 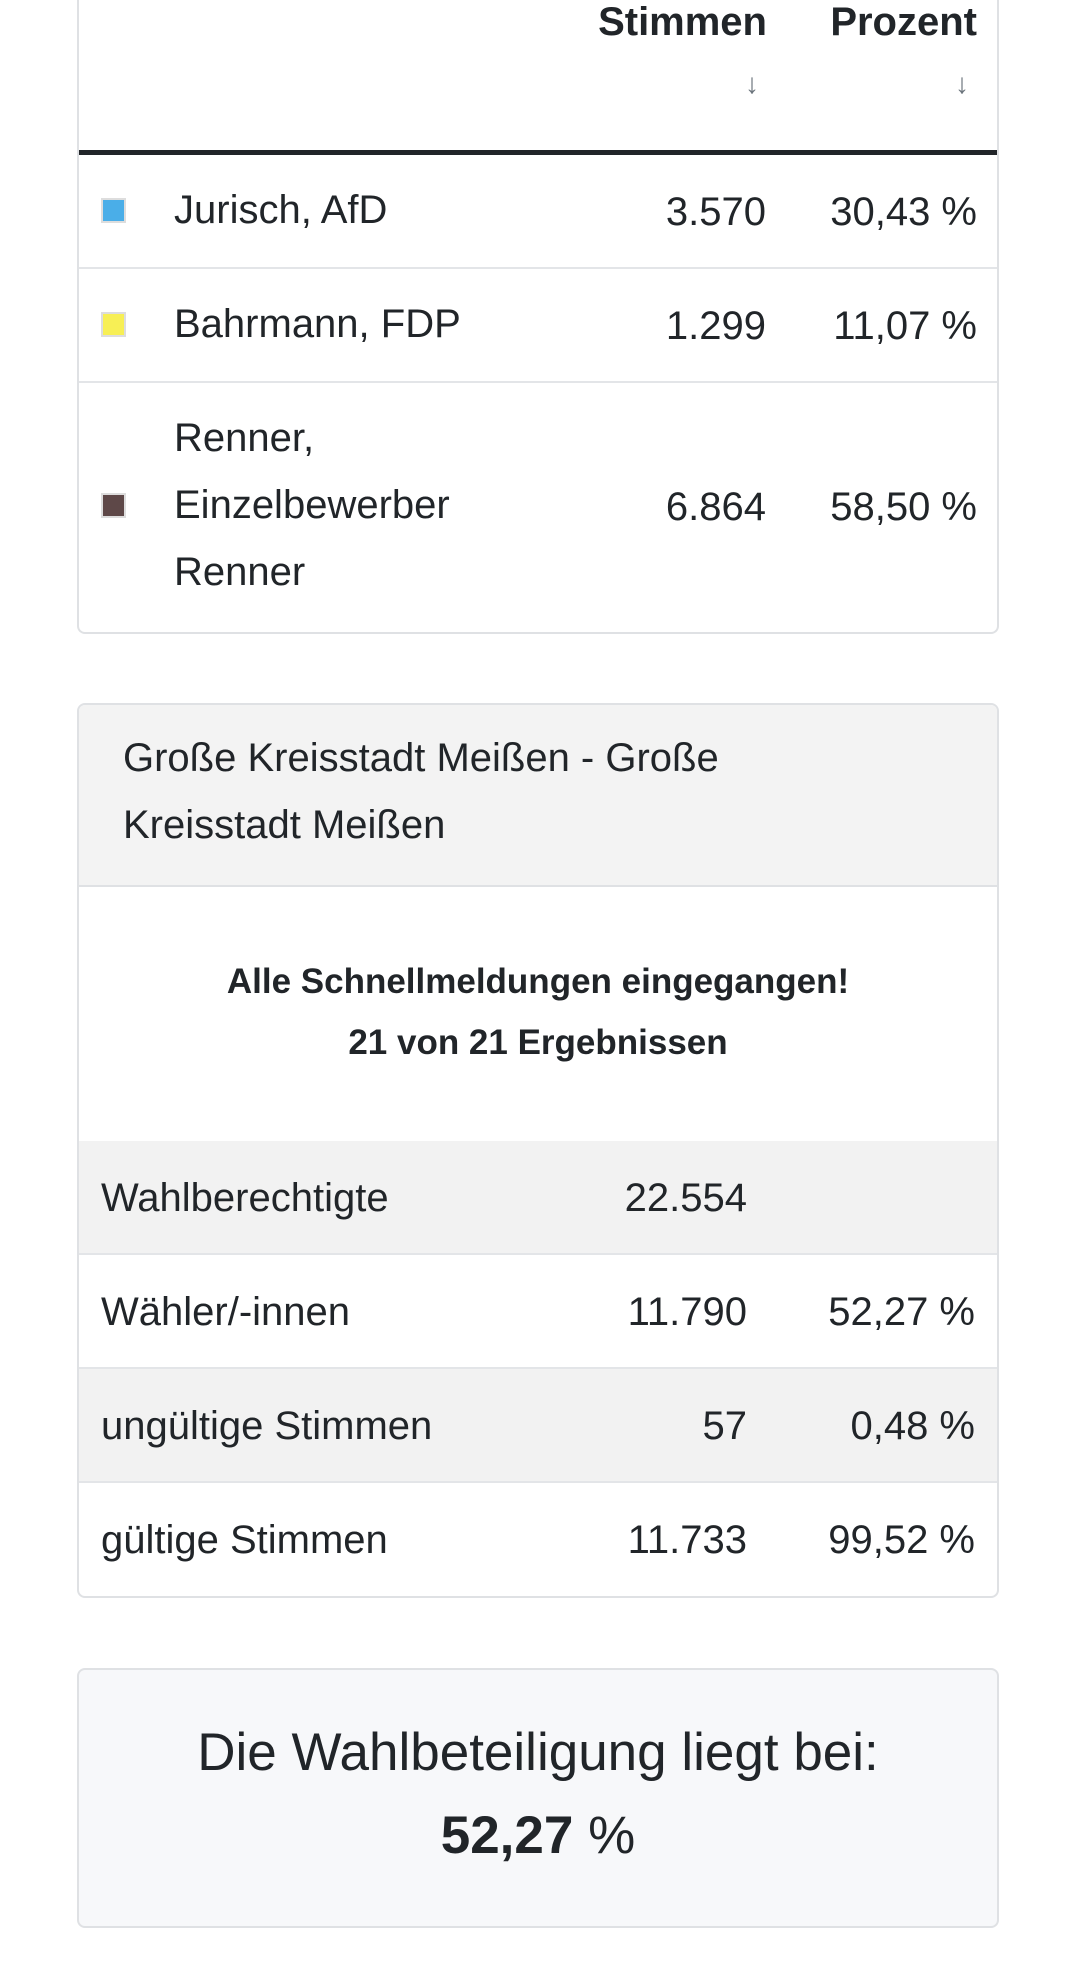 I want to click on title-line: Kreisstadt Meißen, so click(x=284, y=825).